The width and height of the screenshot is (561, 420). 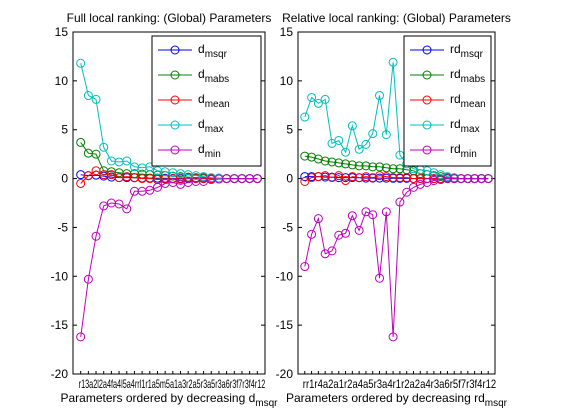 I want to click on legend-label: rdmax, so click(x=465, y=126).